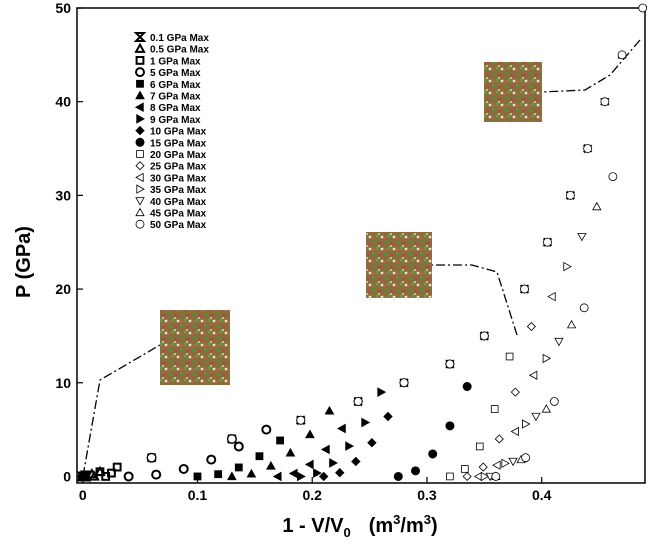  What do you see at coordinates (178, 132) in the screenshot?
I see `legend-label: 10 GPa Max` at bounding box center [178, 132].